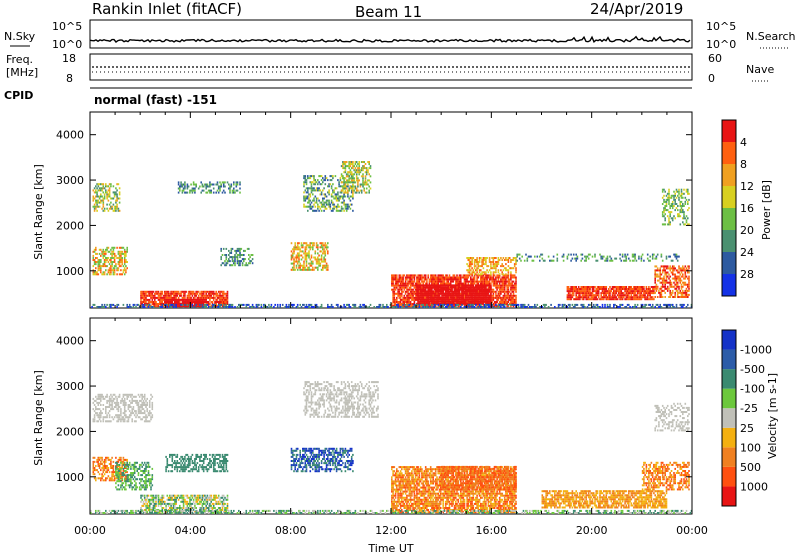 The image size is (800, 558). I want to click on colorbar-tick-label: 1000, so click(754, 486).